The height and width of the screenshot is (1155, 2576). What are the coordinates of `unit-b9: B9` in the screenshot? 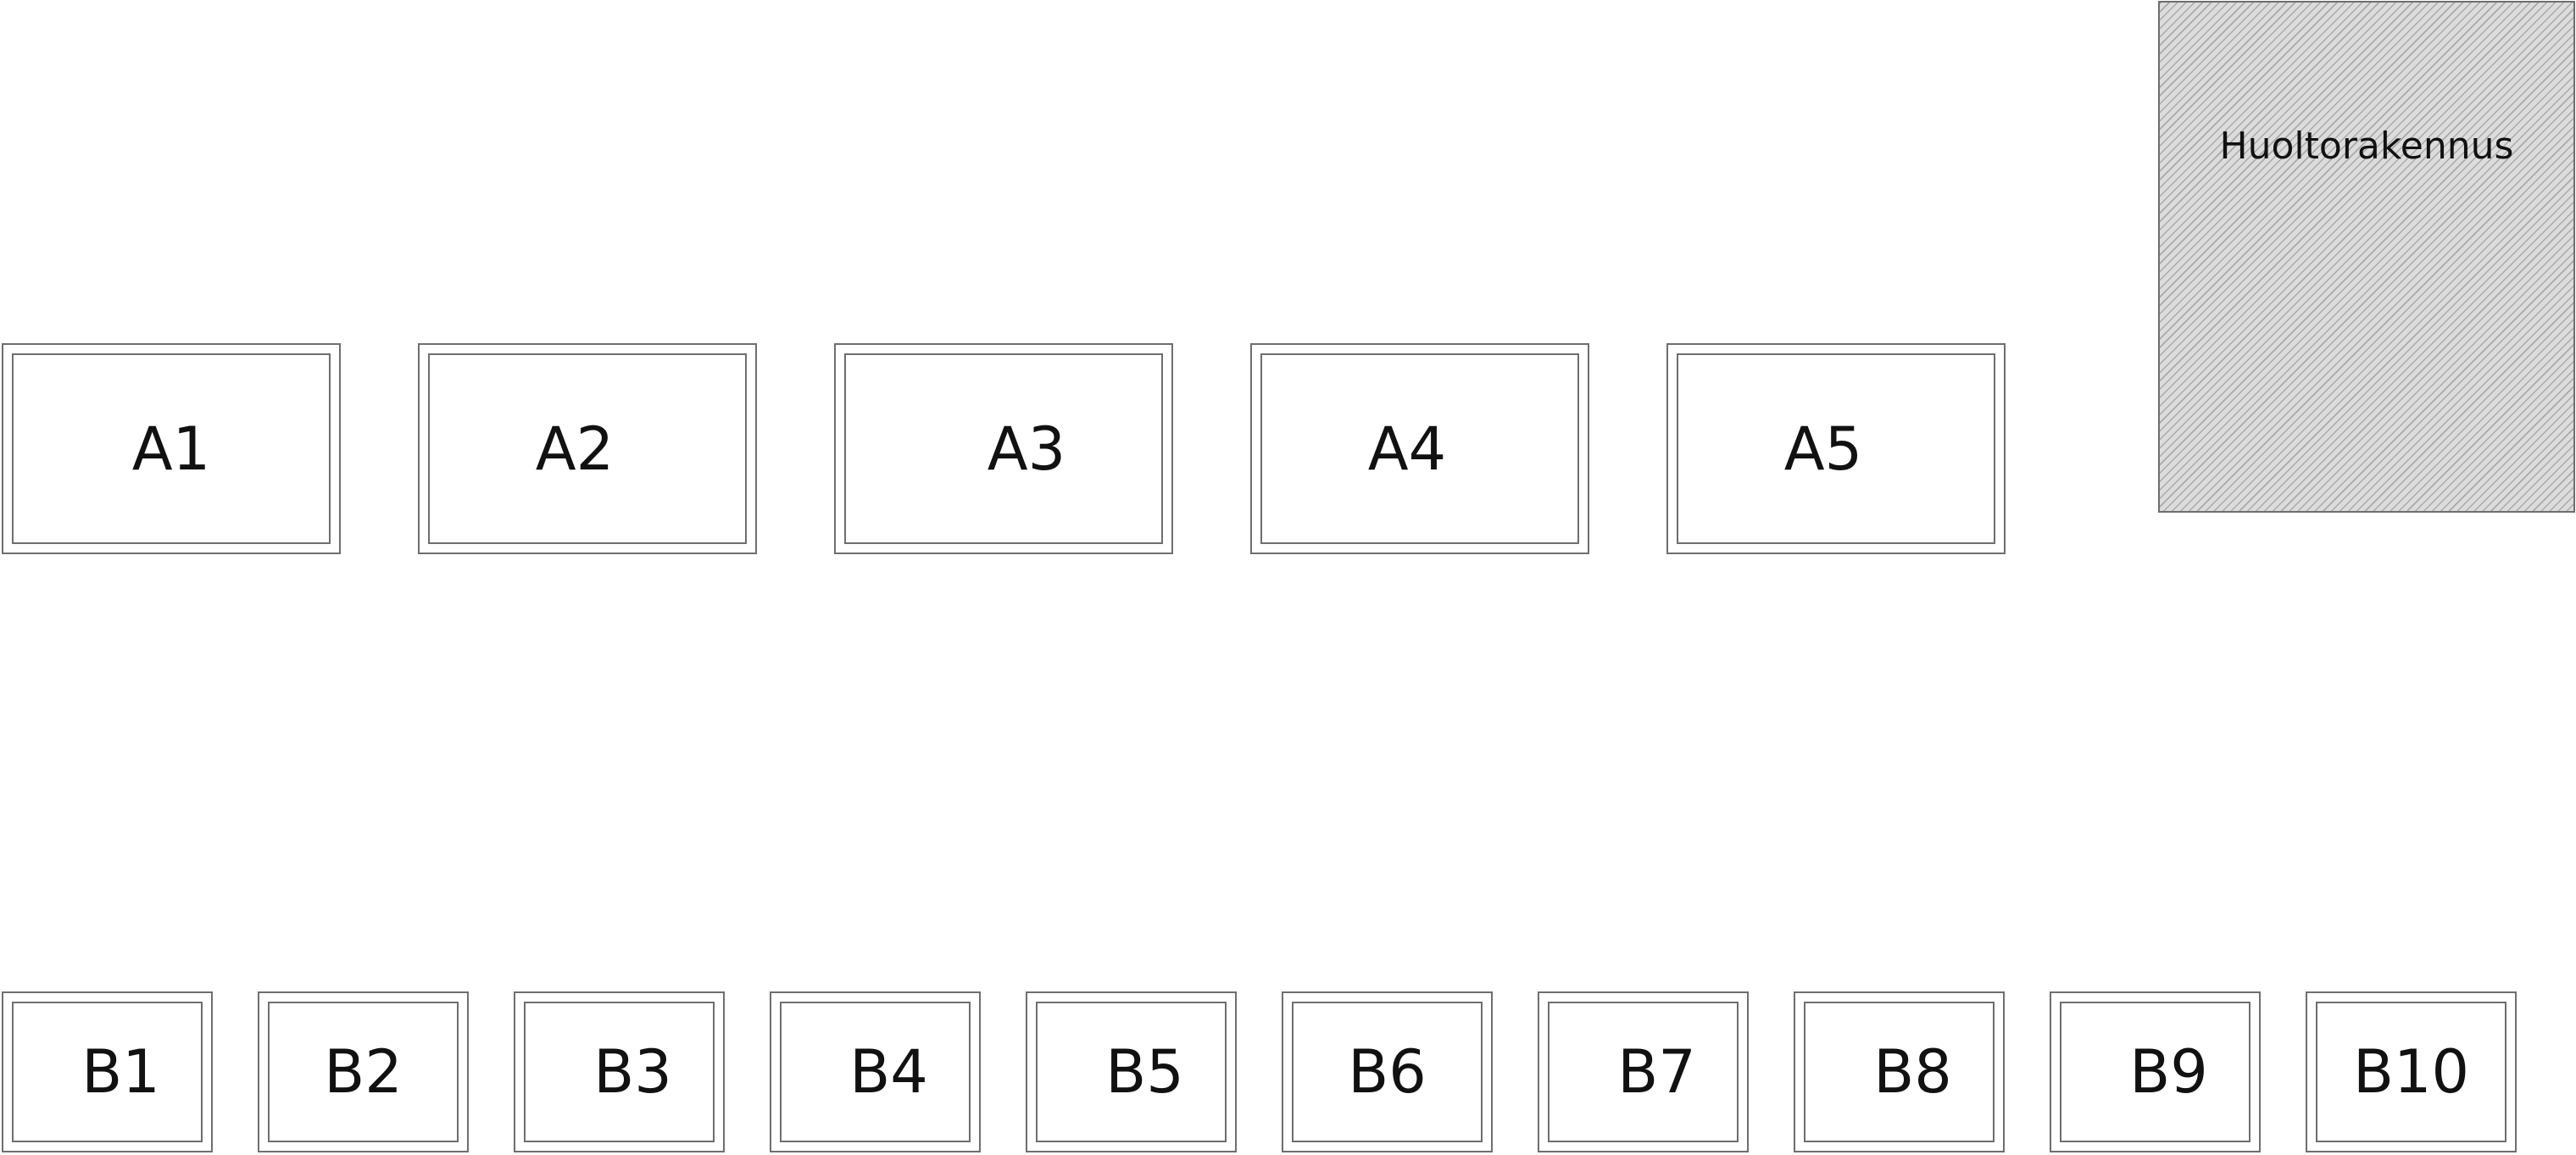 It's located at (2155, 1071).